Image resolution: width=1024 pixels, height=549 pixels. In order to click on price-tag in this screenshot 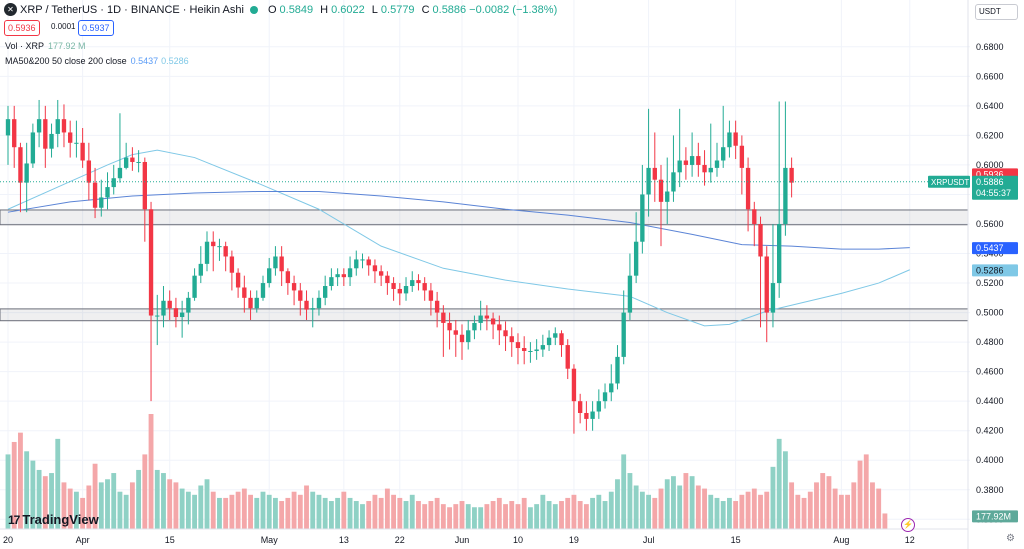, I will do `click(995, 270)`.